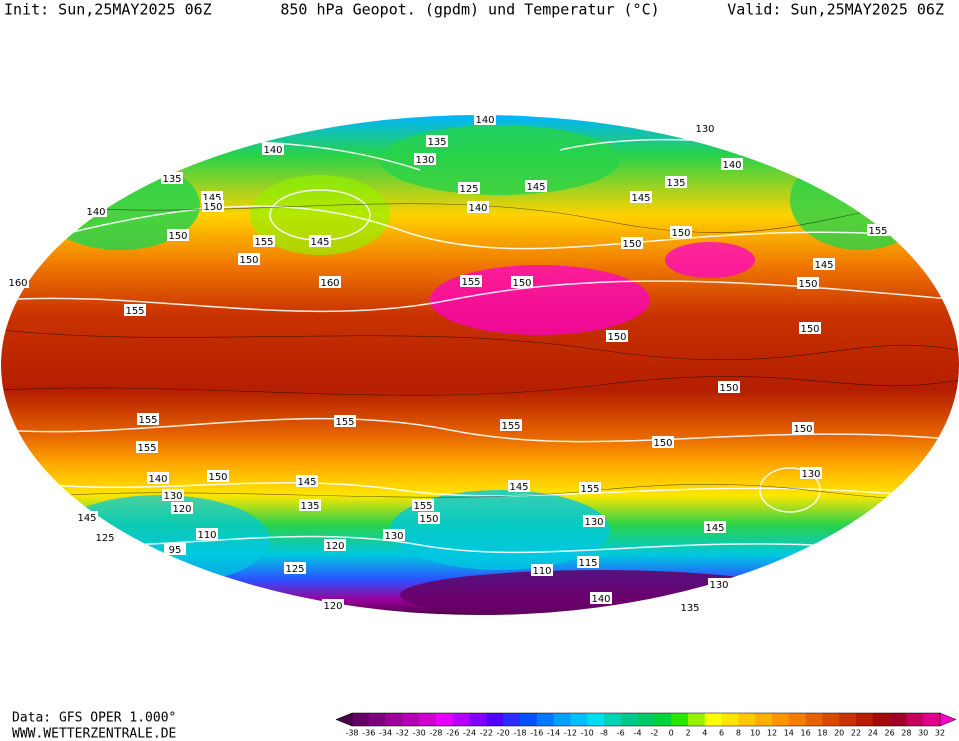  What do you see at coordinates (94, 734) in the screenshot?
I see `website: WWW.WETTERZENTRALE.DE` at bounding box center [94, 734].